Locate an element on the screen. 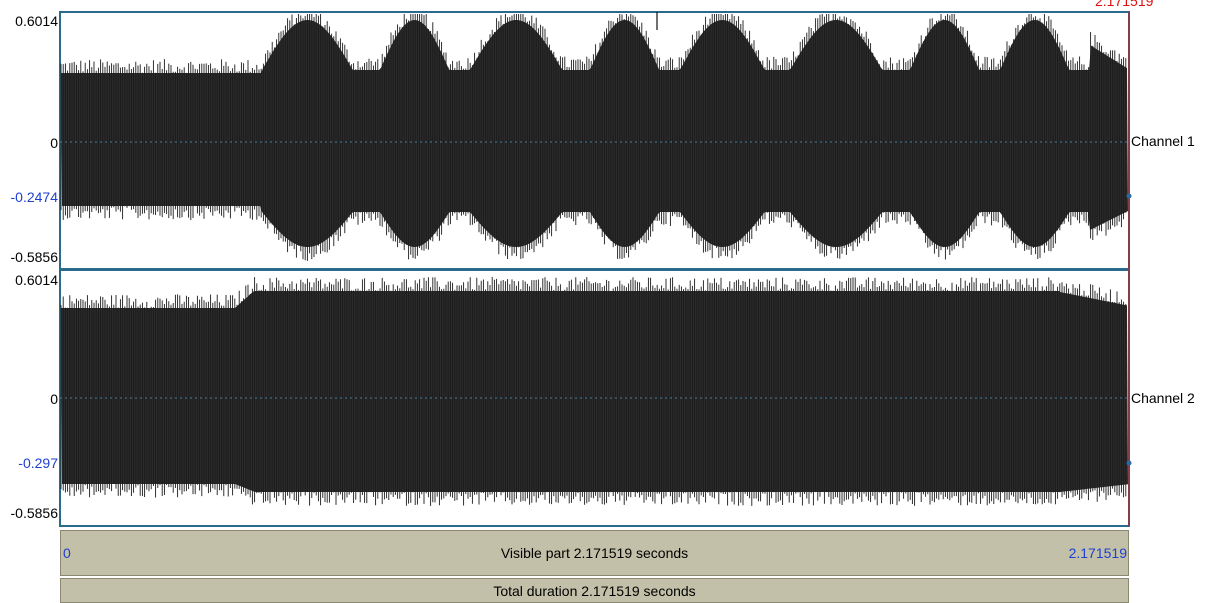 This screenshot has height=603, width=1213. channel-2-label: Channel 2 is located at coordinates (1163, 398).